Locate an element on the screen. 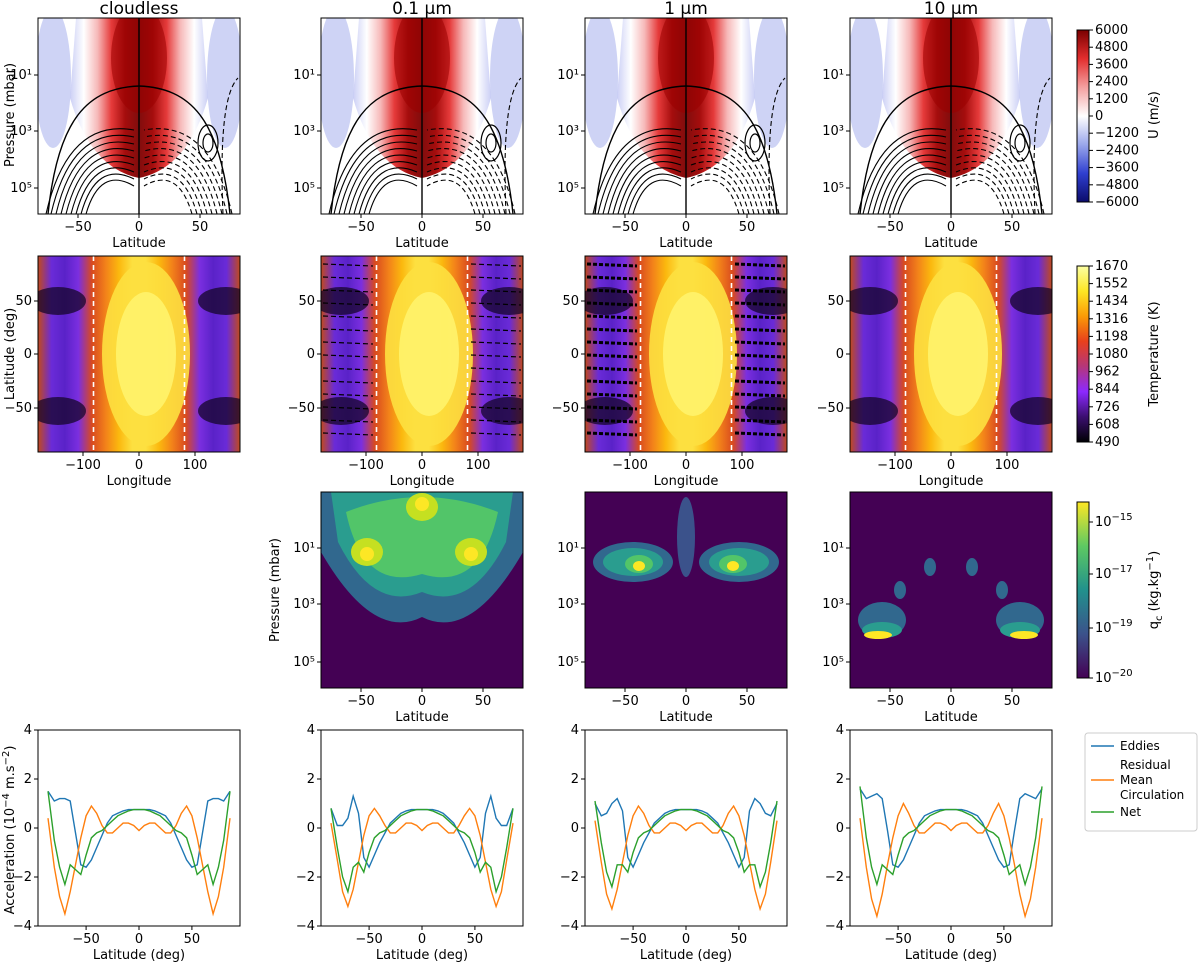 Image resolution: width=1200 pixels, height=963 pixels. column-title: 1 µm is located at coordinates (686, 9).